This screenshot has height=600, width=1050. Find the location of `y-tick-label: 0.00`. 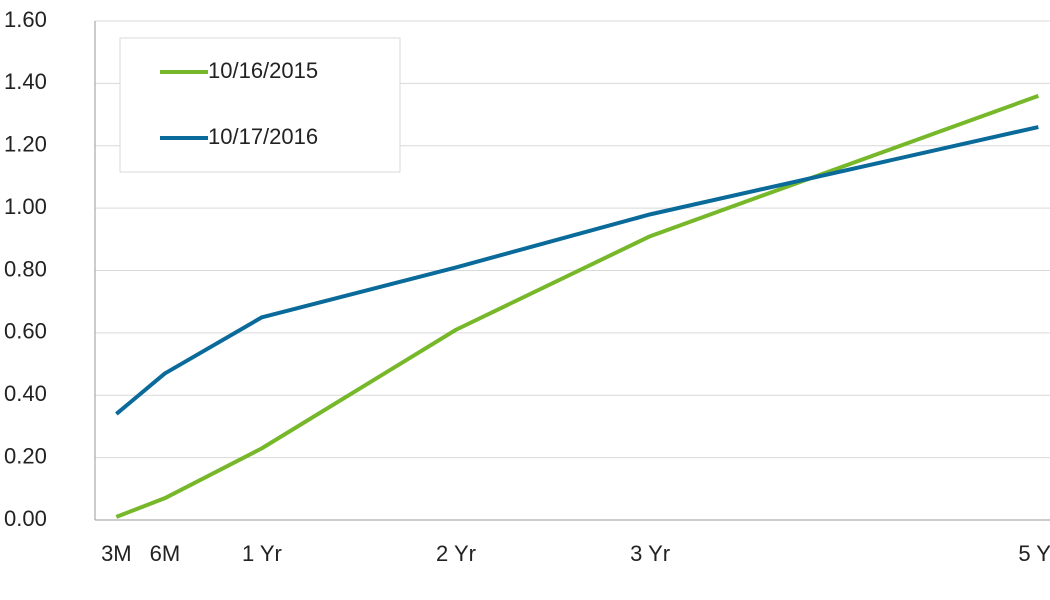

y-tick-label: 0.00 is located at coordinates (25, 518).